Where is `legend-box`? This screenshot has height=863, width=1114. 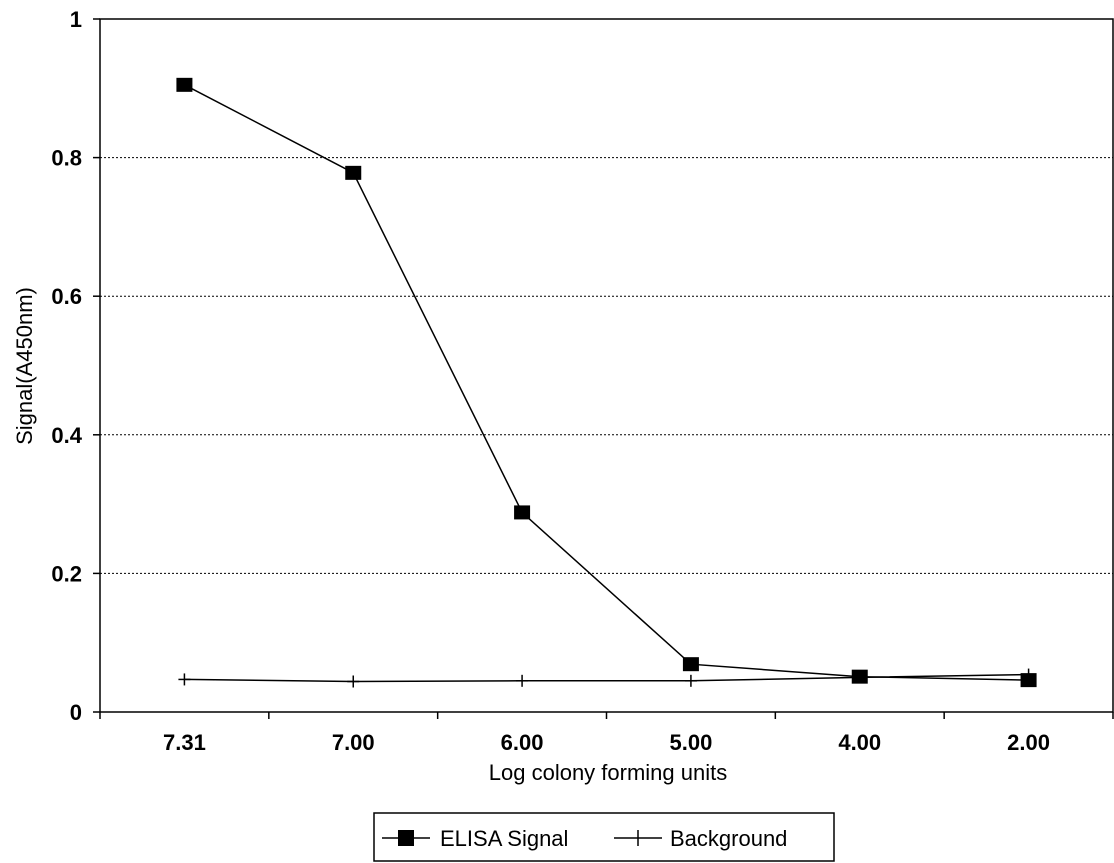 legend-box is located at coordinates (604, 837).